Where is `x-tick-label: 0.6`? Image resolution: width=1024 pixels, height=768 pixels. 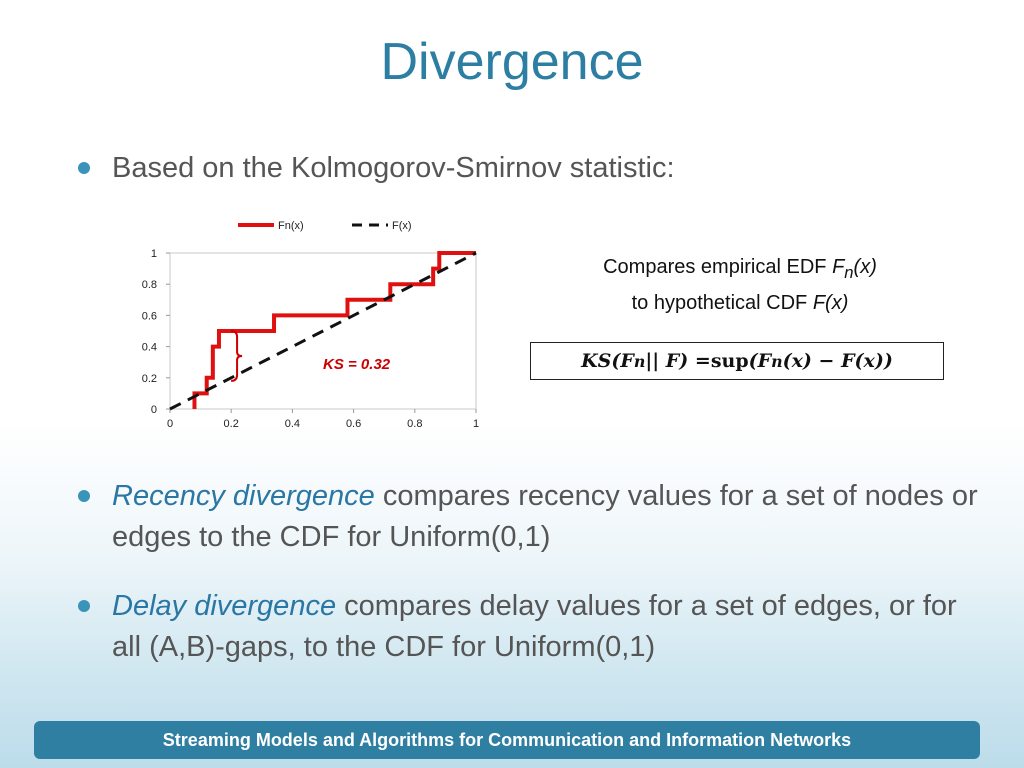 x-tick-label: 0.6 is located at coordinates (353, 424).